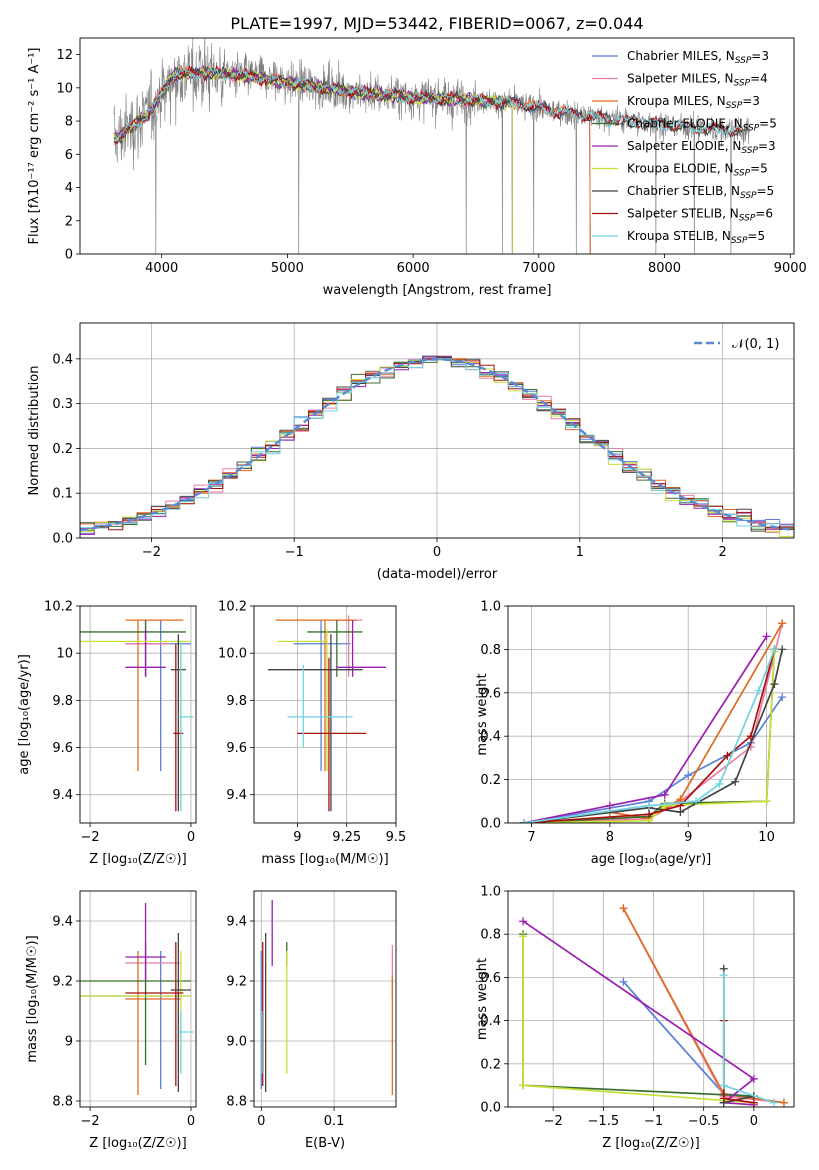 The image size is (819, 1170). What do you see at coordinates (680, 79) in the screenshot?
I see `legend-text: Salpeter MILES, N` at bounding box center [680, 79].